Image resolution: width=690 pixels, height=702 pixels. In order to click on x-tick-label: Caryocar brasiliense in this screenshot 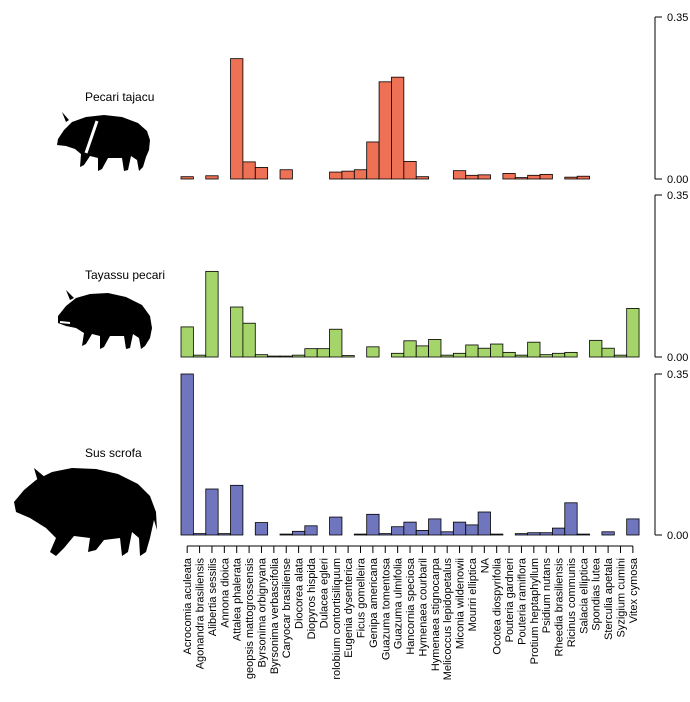, I will do `click(287, 608)`.